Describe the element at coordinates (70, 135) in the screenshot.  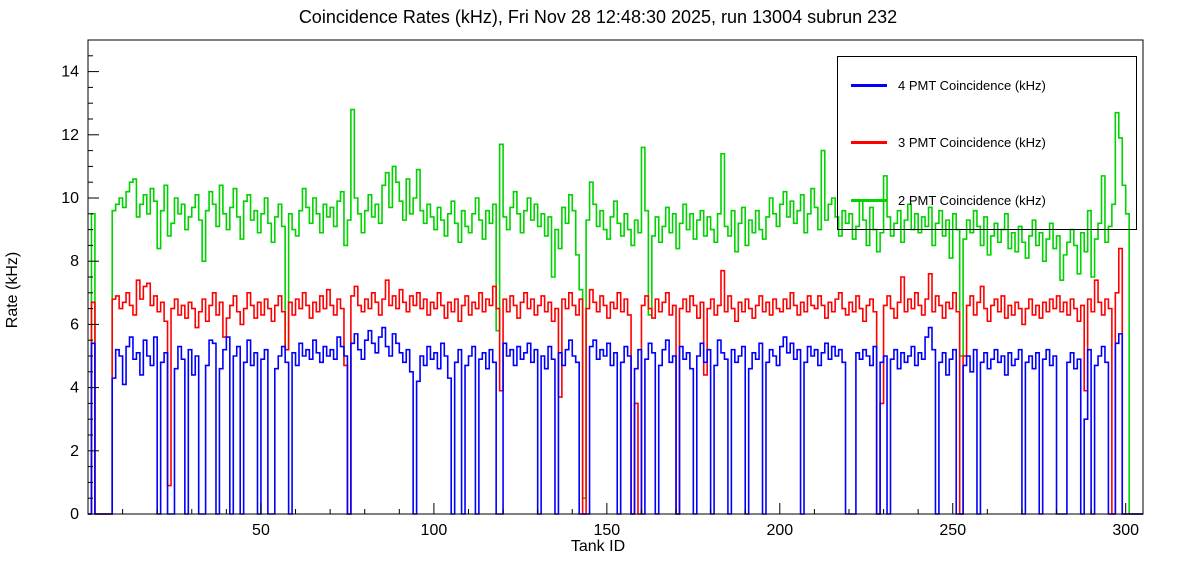
I see `svg-text: 12` at that location.